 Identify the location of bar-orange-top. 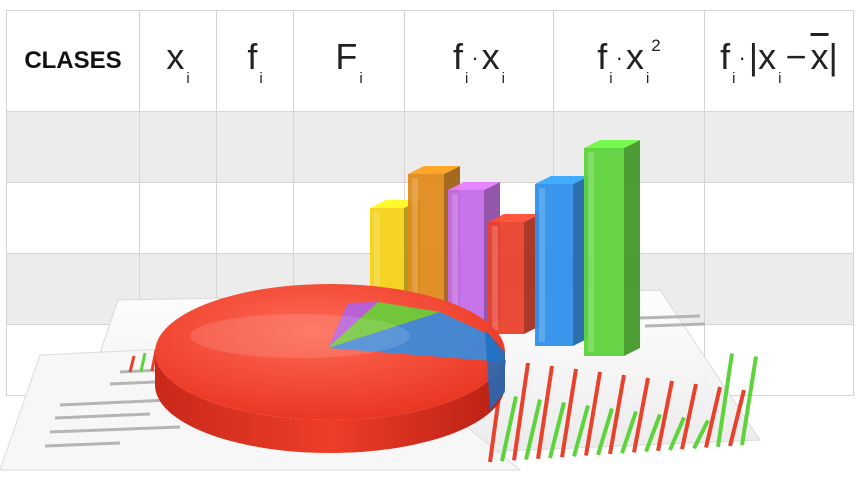
(434, 170).